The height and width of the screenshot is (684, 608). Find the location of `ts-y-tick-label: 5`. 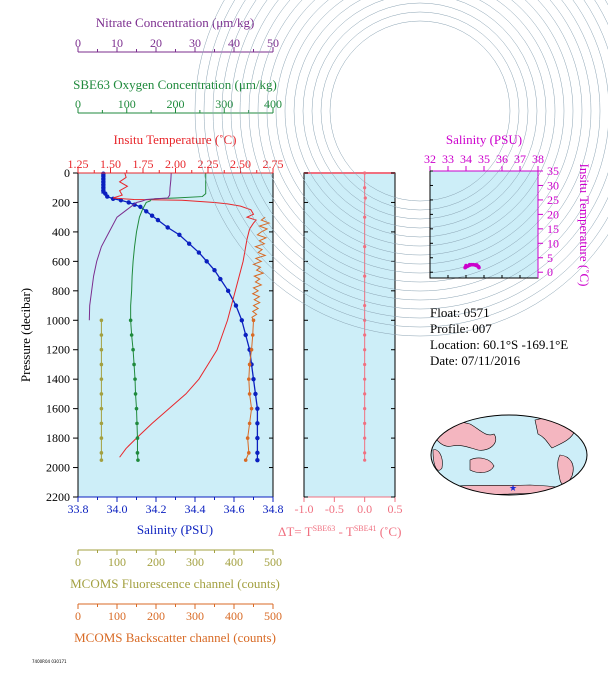

ts-y-tick-label: 5 is located at coordinates (550, 258).